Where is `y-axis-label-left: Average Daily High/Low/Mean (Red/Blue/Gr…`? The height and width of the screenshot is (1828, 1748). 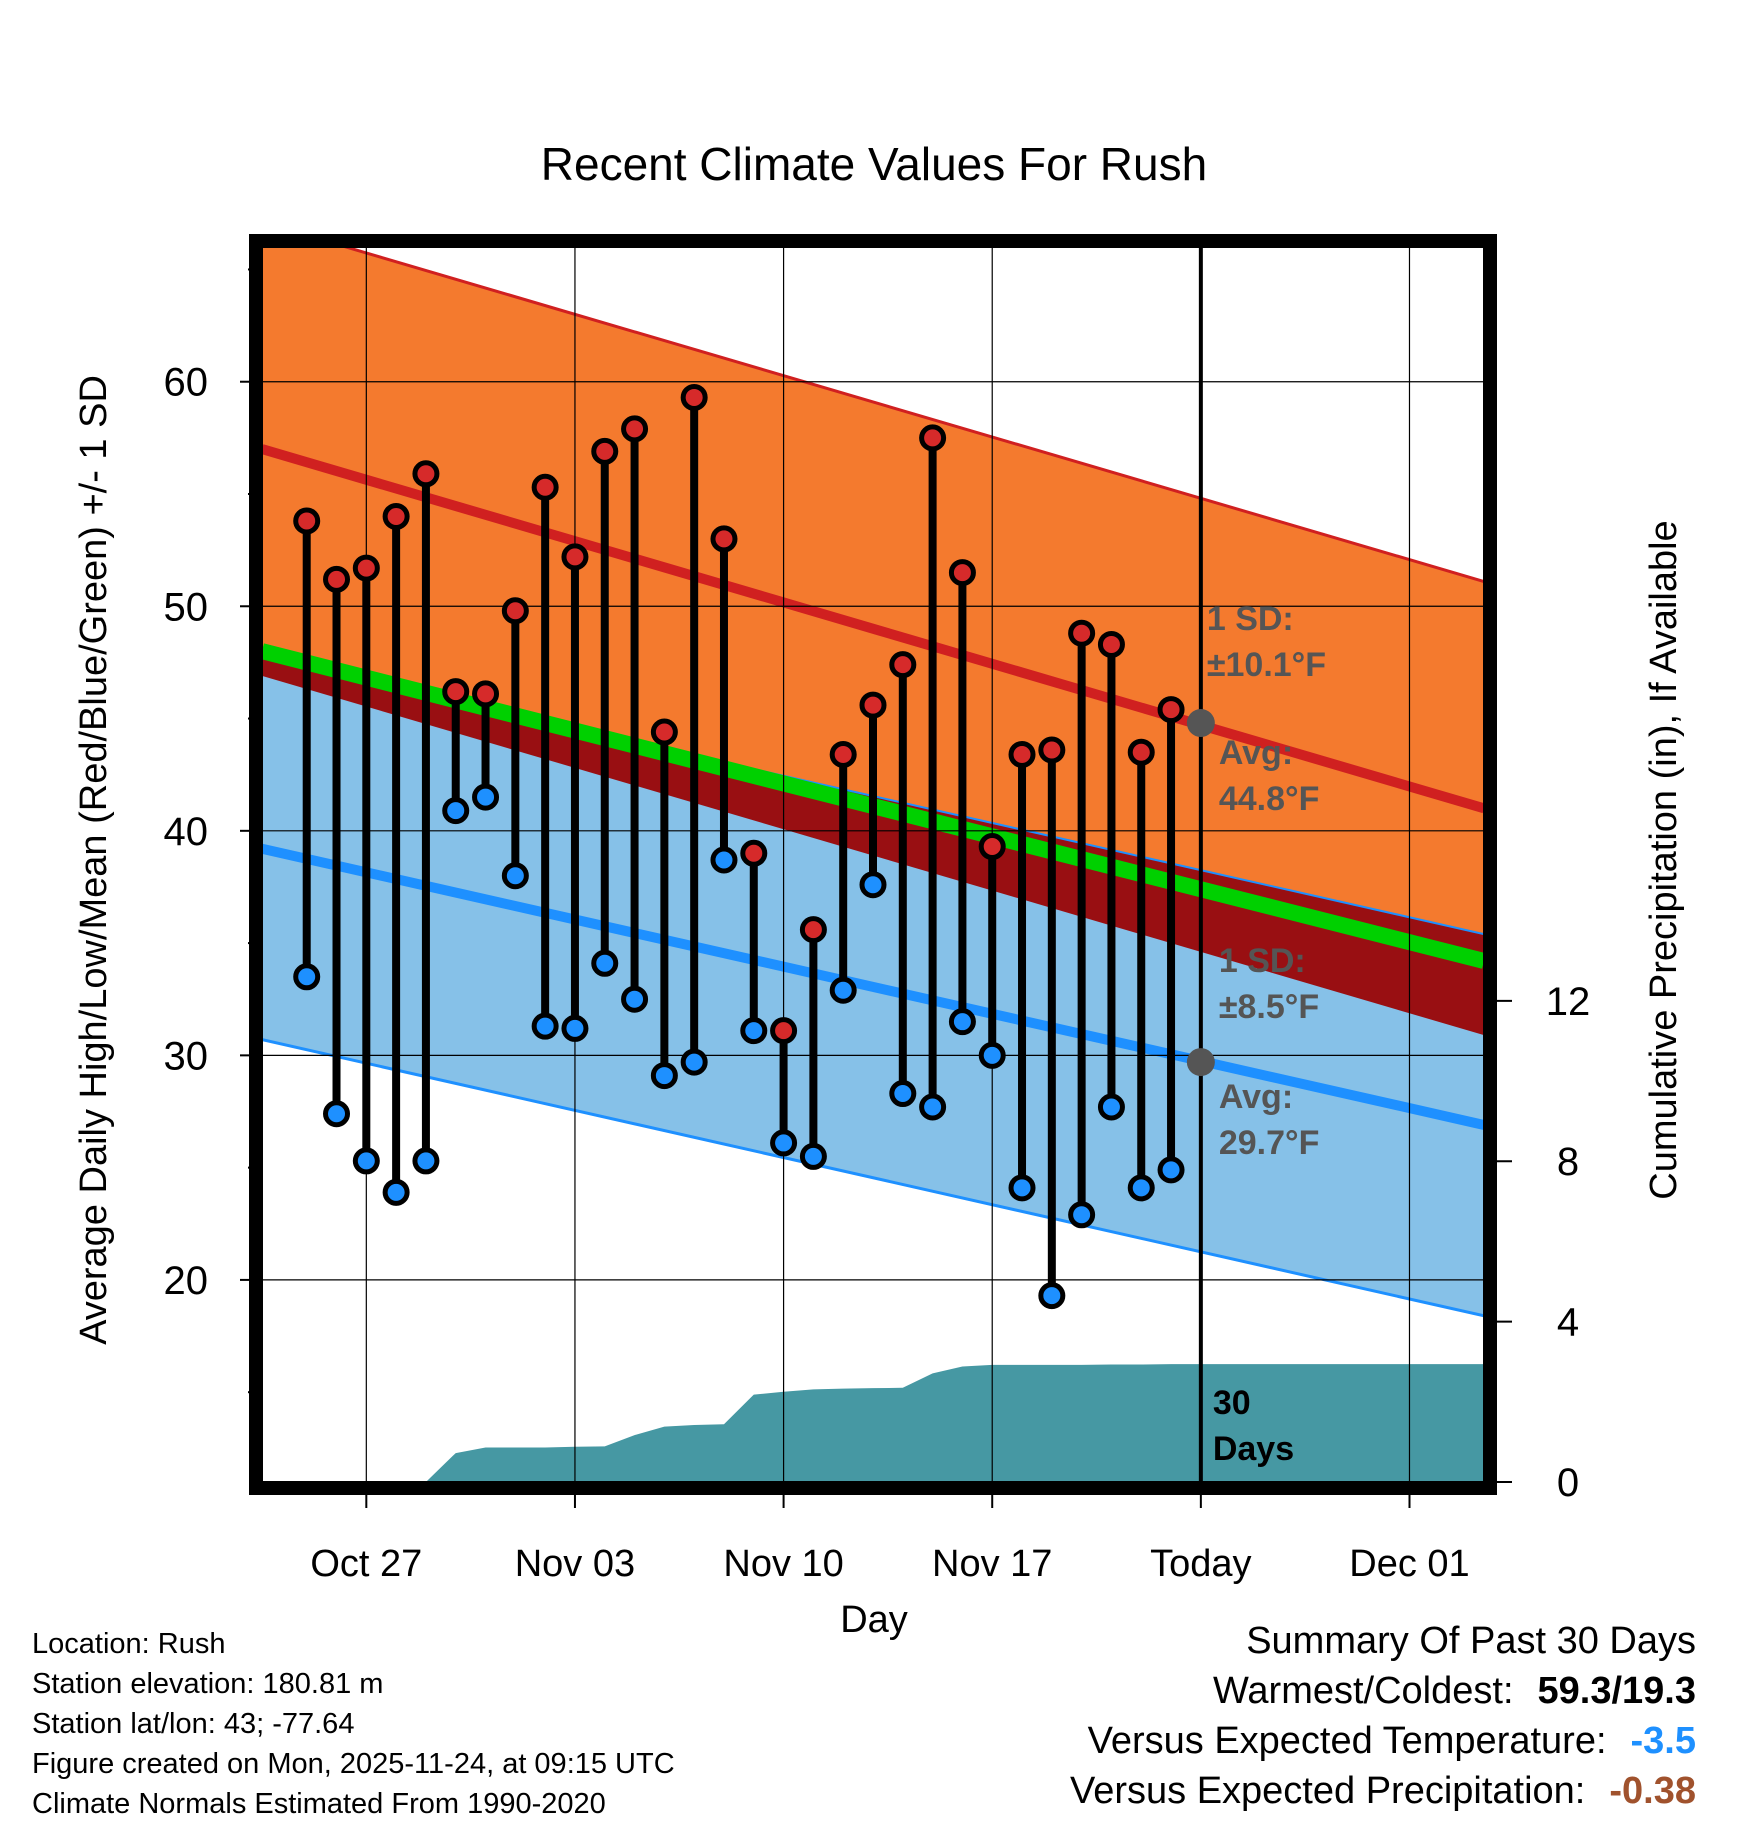
y-axis-label-left: Average Daily High/Low/Mean (Red/Blue/Gr… is located at coordinates (94, 860).